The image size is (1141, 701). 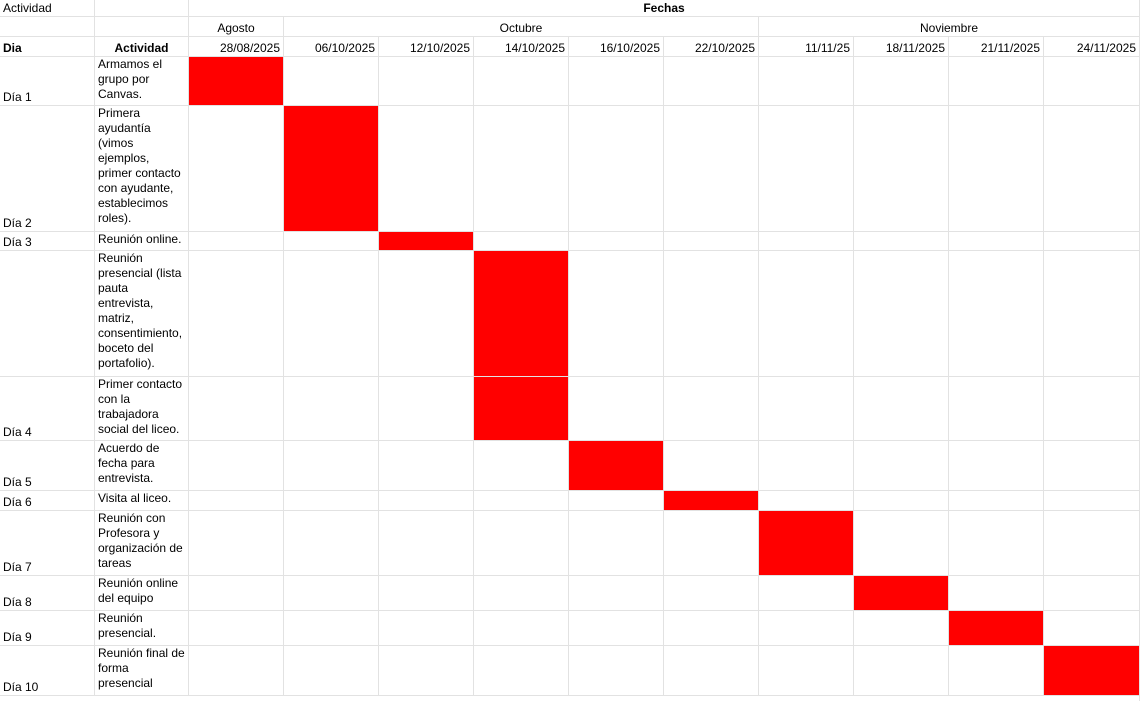 I want to click on title-cell-text: Fechas, so click(x=664, y=8).